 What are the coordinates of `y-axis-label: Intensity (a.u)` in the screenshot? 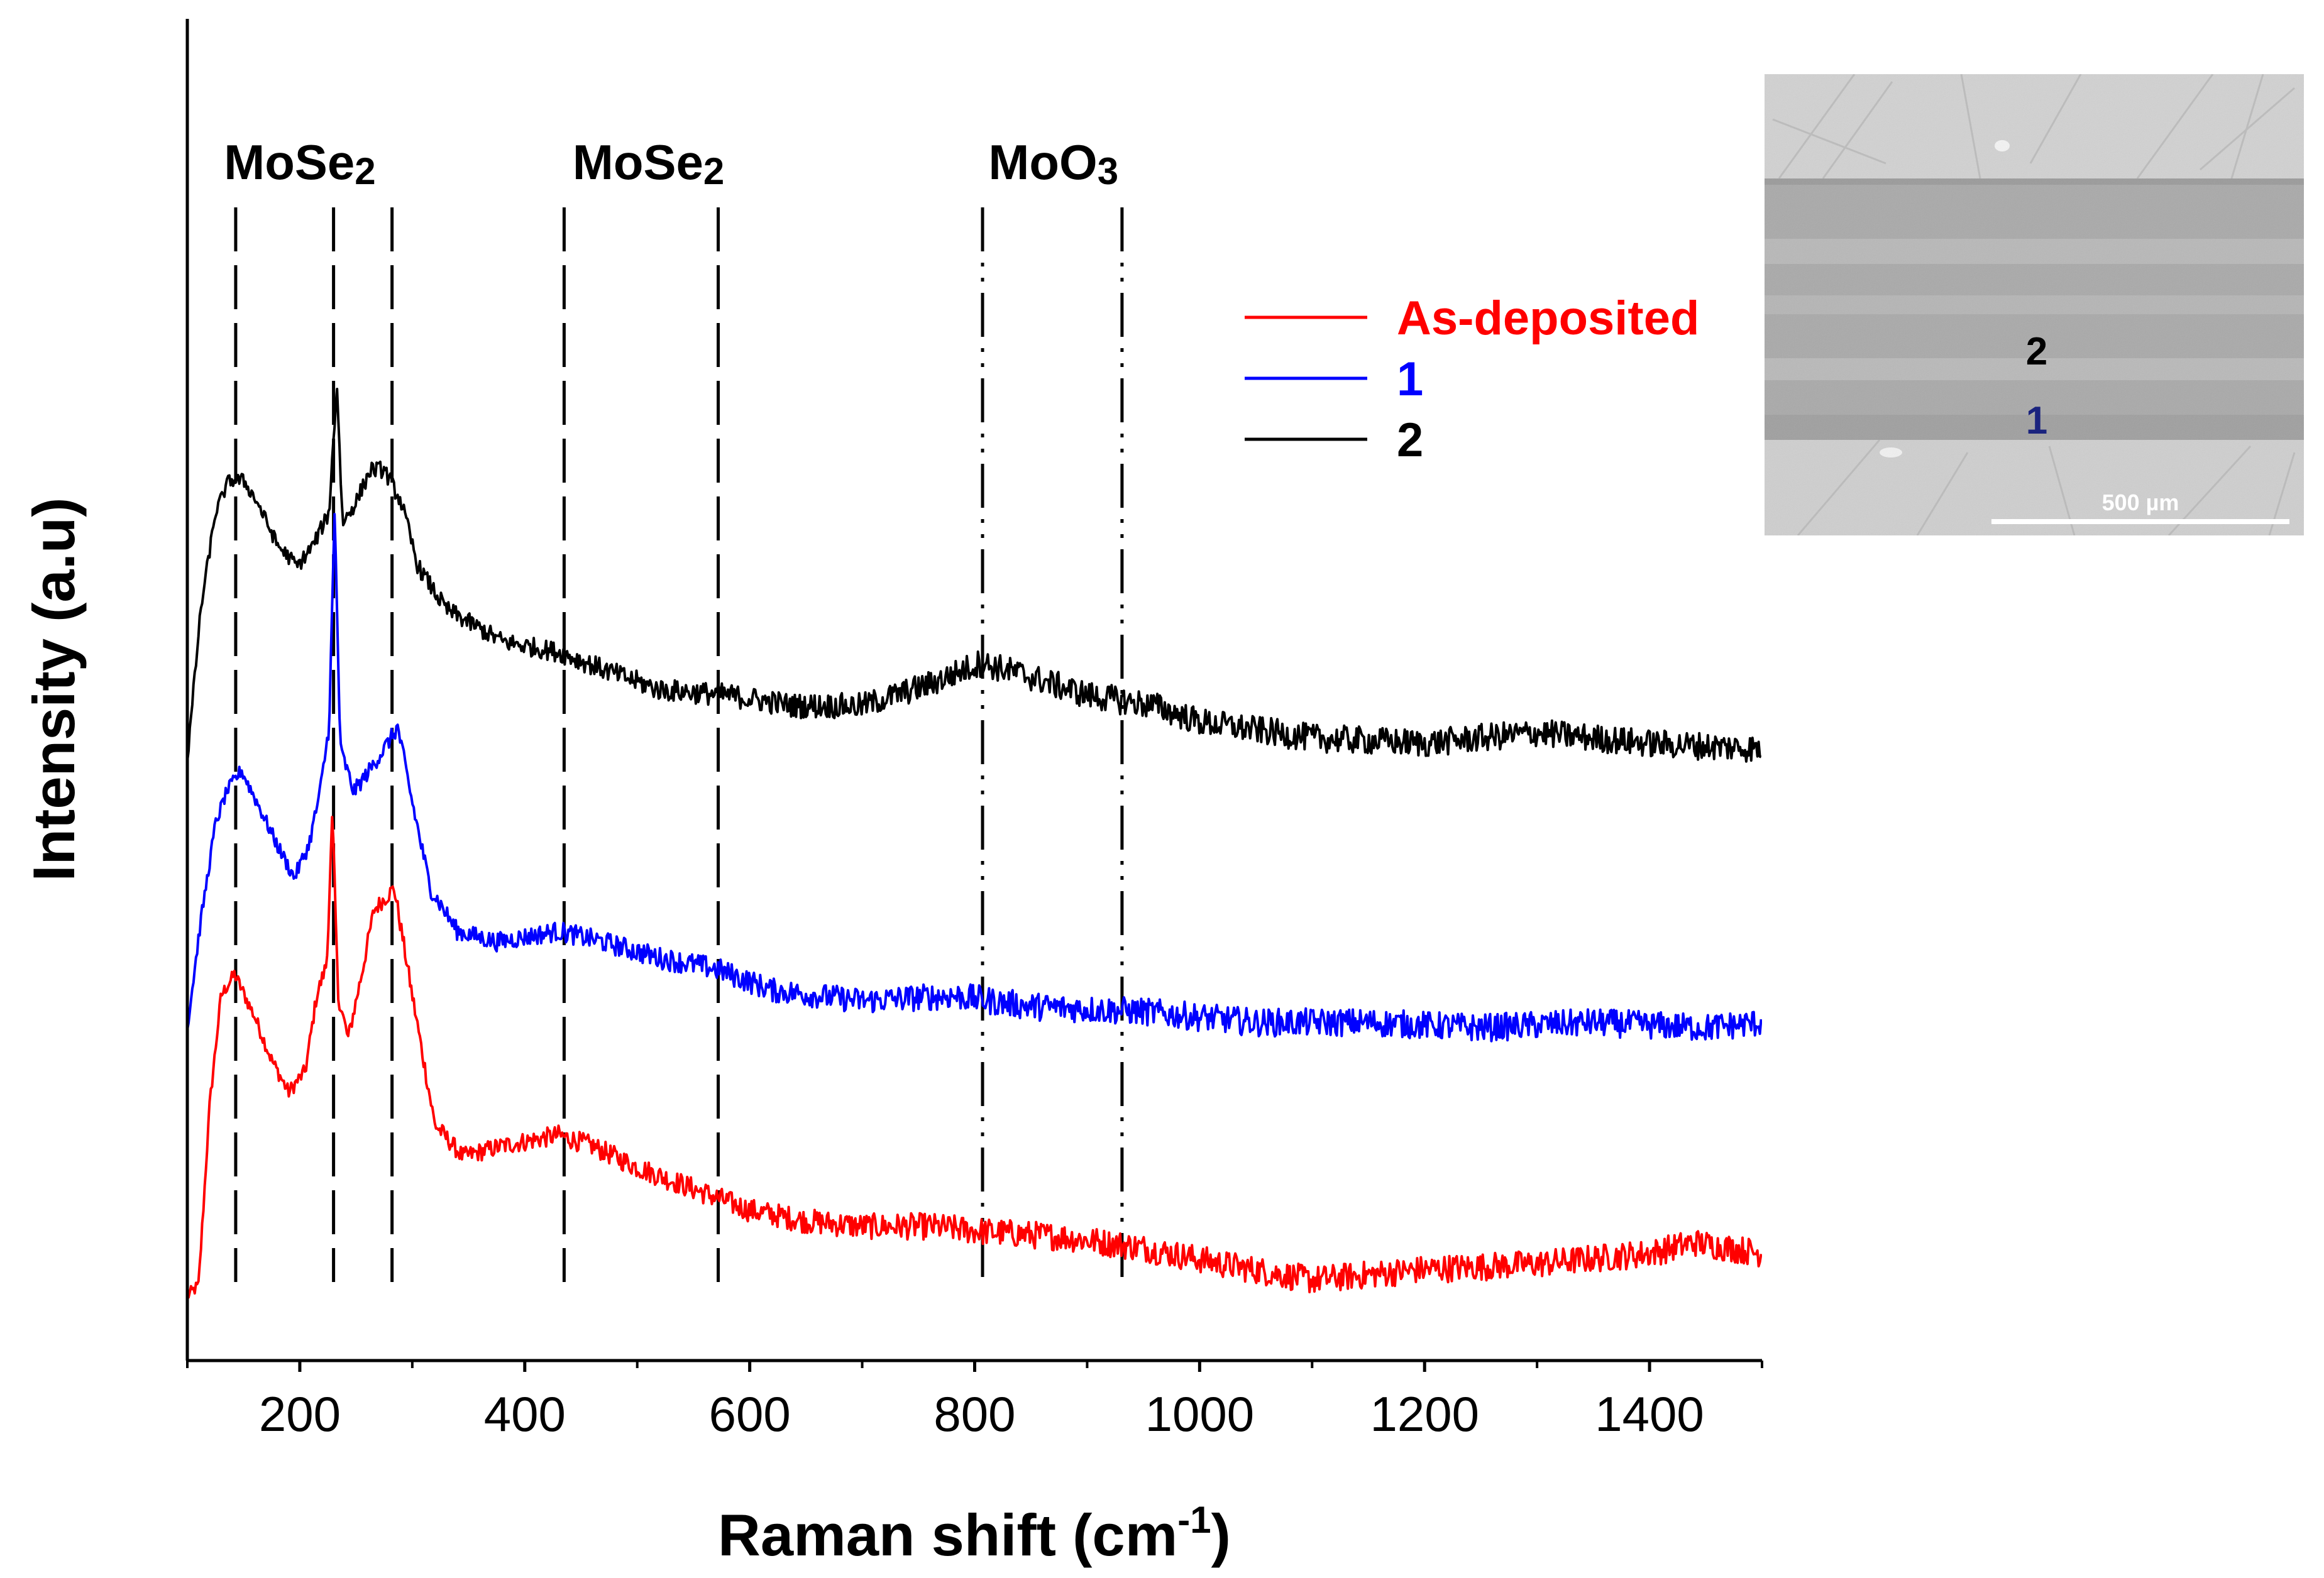 It's located at (54, 689).